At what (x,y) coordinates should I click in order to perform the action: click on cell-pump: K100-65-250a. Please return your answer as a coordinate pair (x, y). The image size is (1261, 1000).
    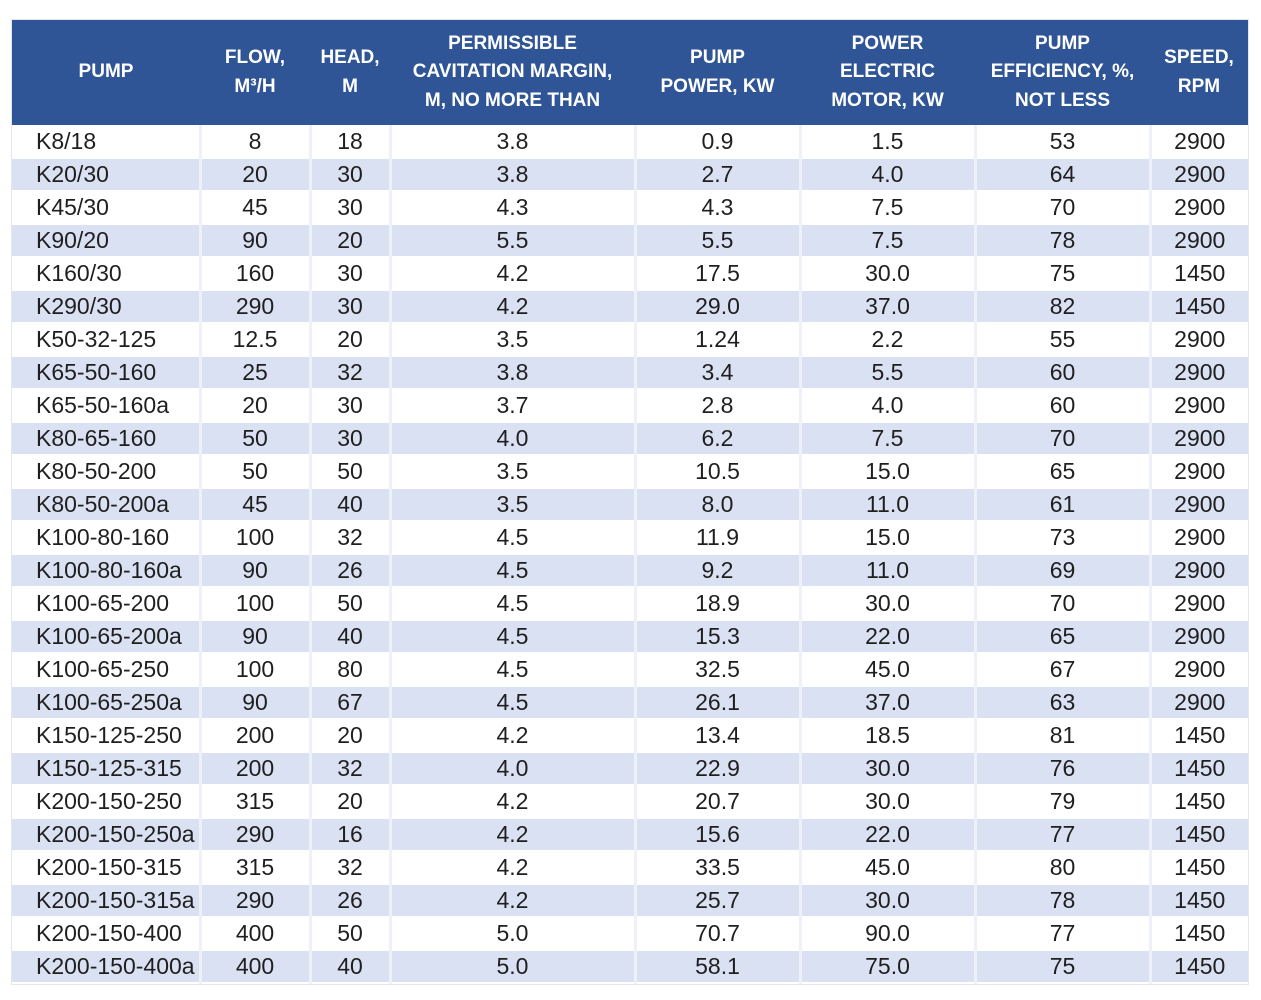
    Looking at the image, I should click on (107, 703).